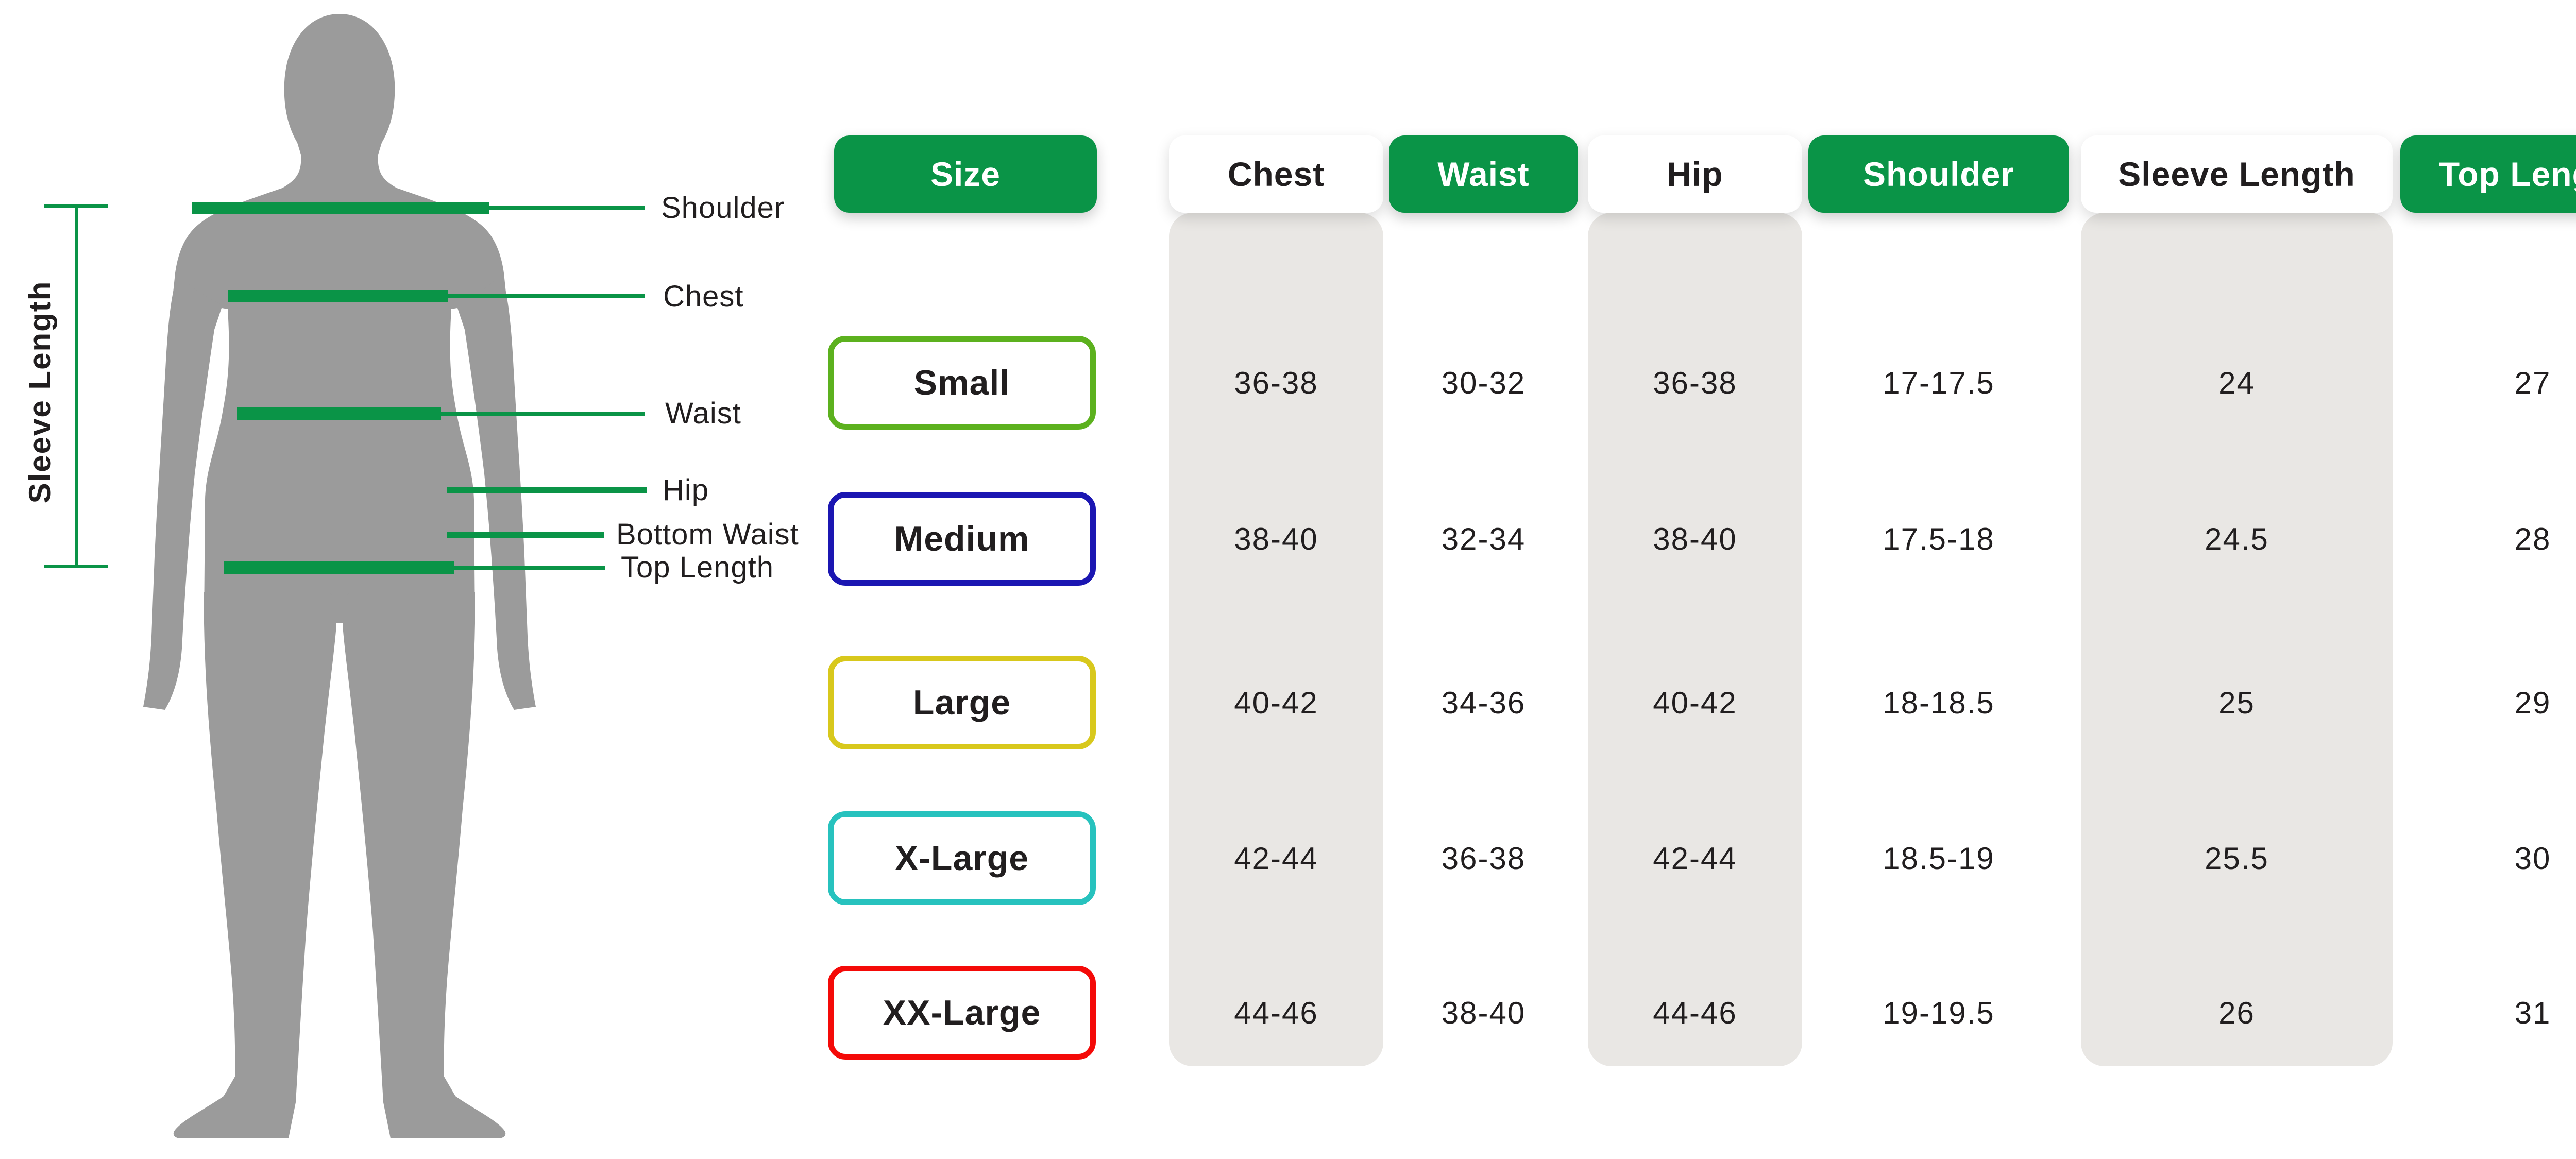 The width and height of the screenshot is (2576, 1159). Describe the element at coordinates (962, 858) in the screenshot. I see `size-button-x-large: X-Large` at that location.